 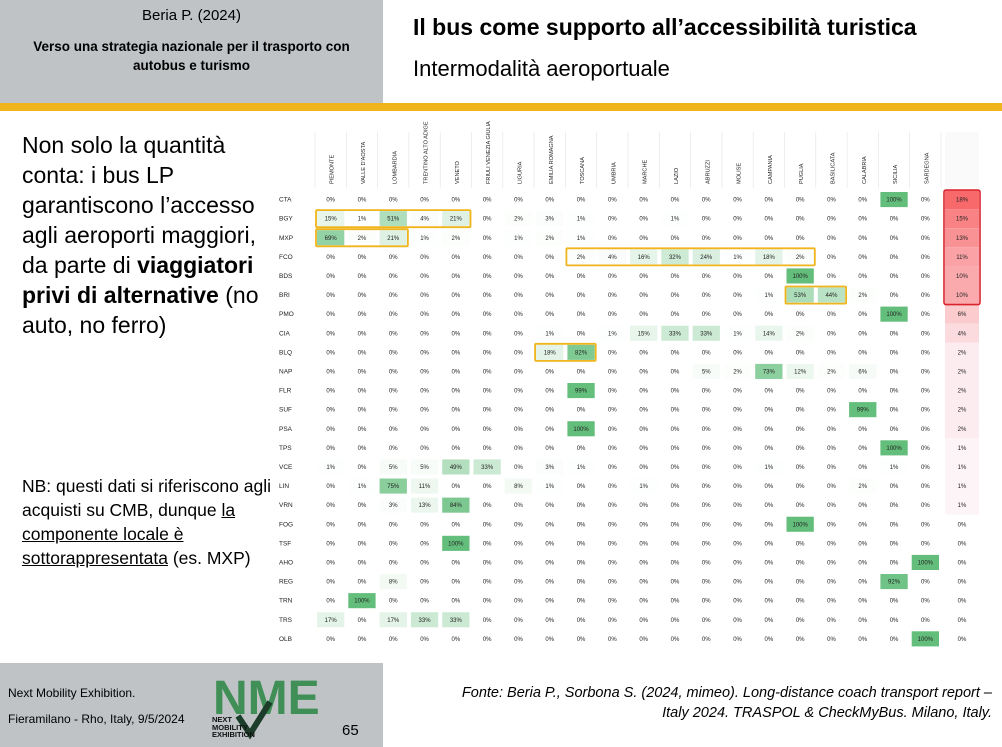 What do you see at coordinates (962, 257) in the screenshot?
I see `share-cell` at bounding box center [962, 257].